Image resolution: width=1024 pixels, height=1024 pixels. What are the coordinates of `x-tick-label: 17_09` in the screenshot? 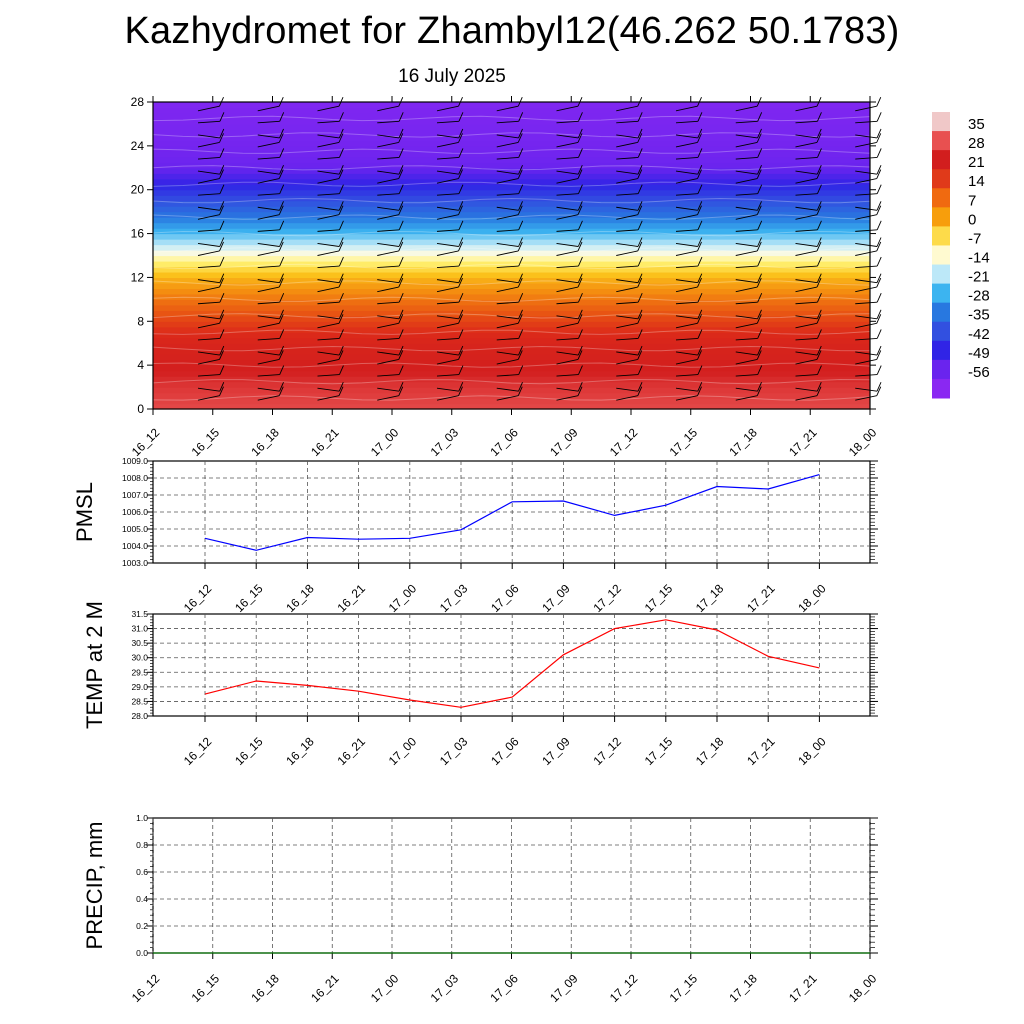 It's located at (564, 988).